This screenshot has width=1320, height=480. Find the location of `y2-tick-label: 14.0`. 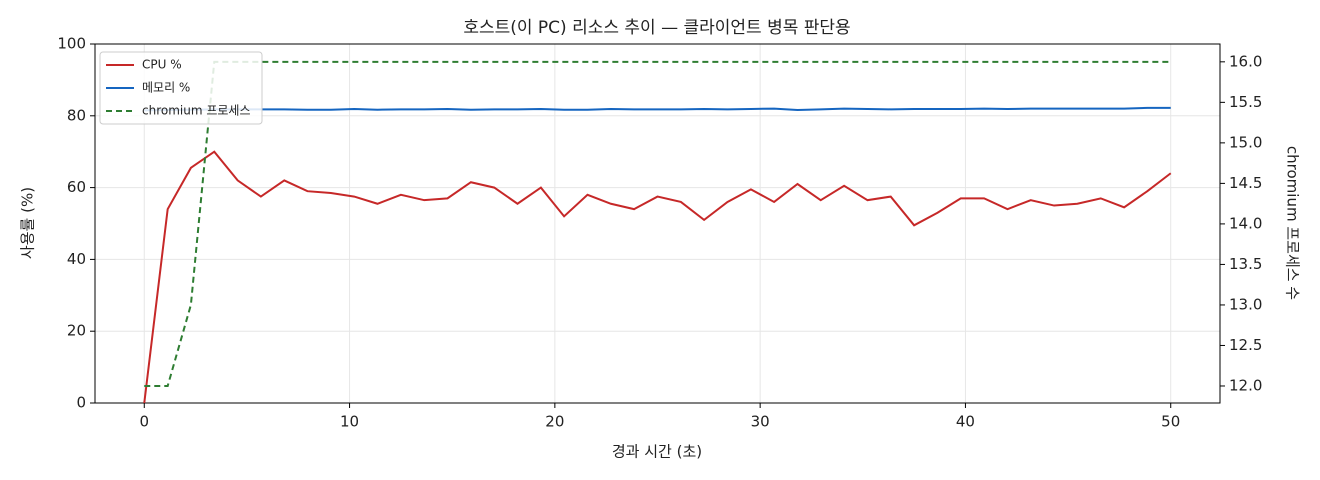

y2-tick-label: 14.0 is located at coordinates (1245, 223).